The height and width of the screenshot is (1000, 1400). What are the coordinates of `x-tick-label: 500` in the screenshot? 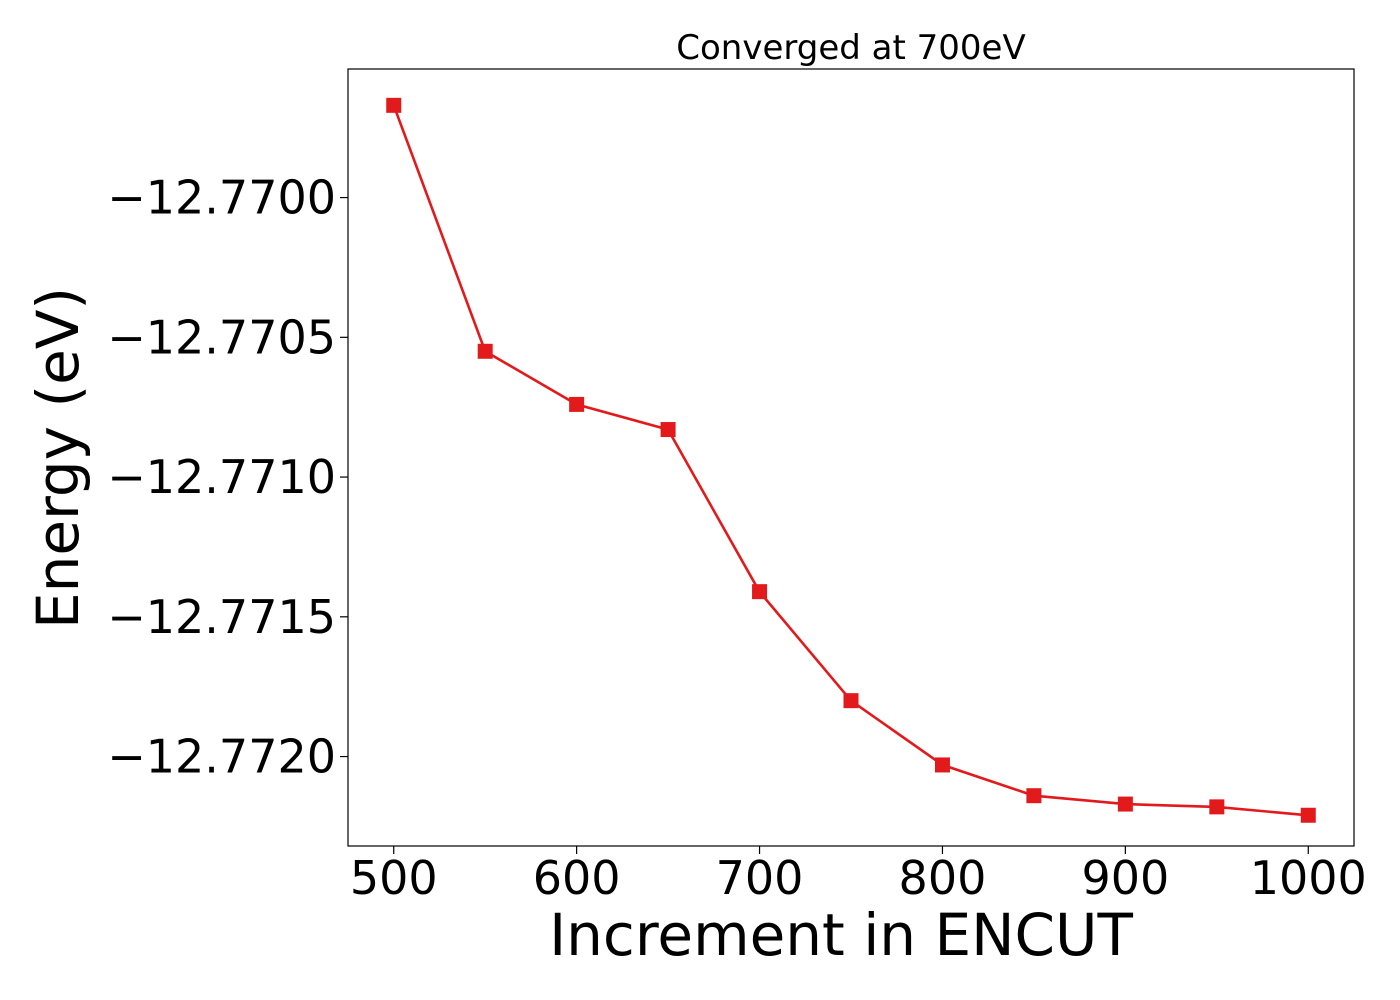 It's located at (394, 878).